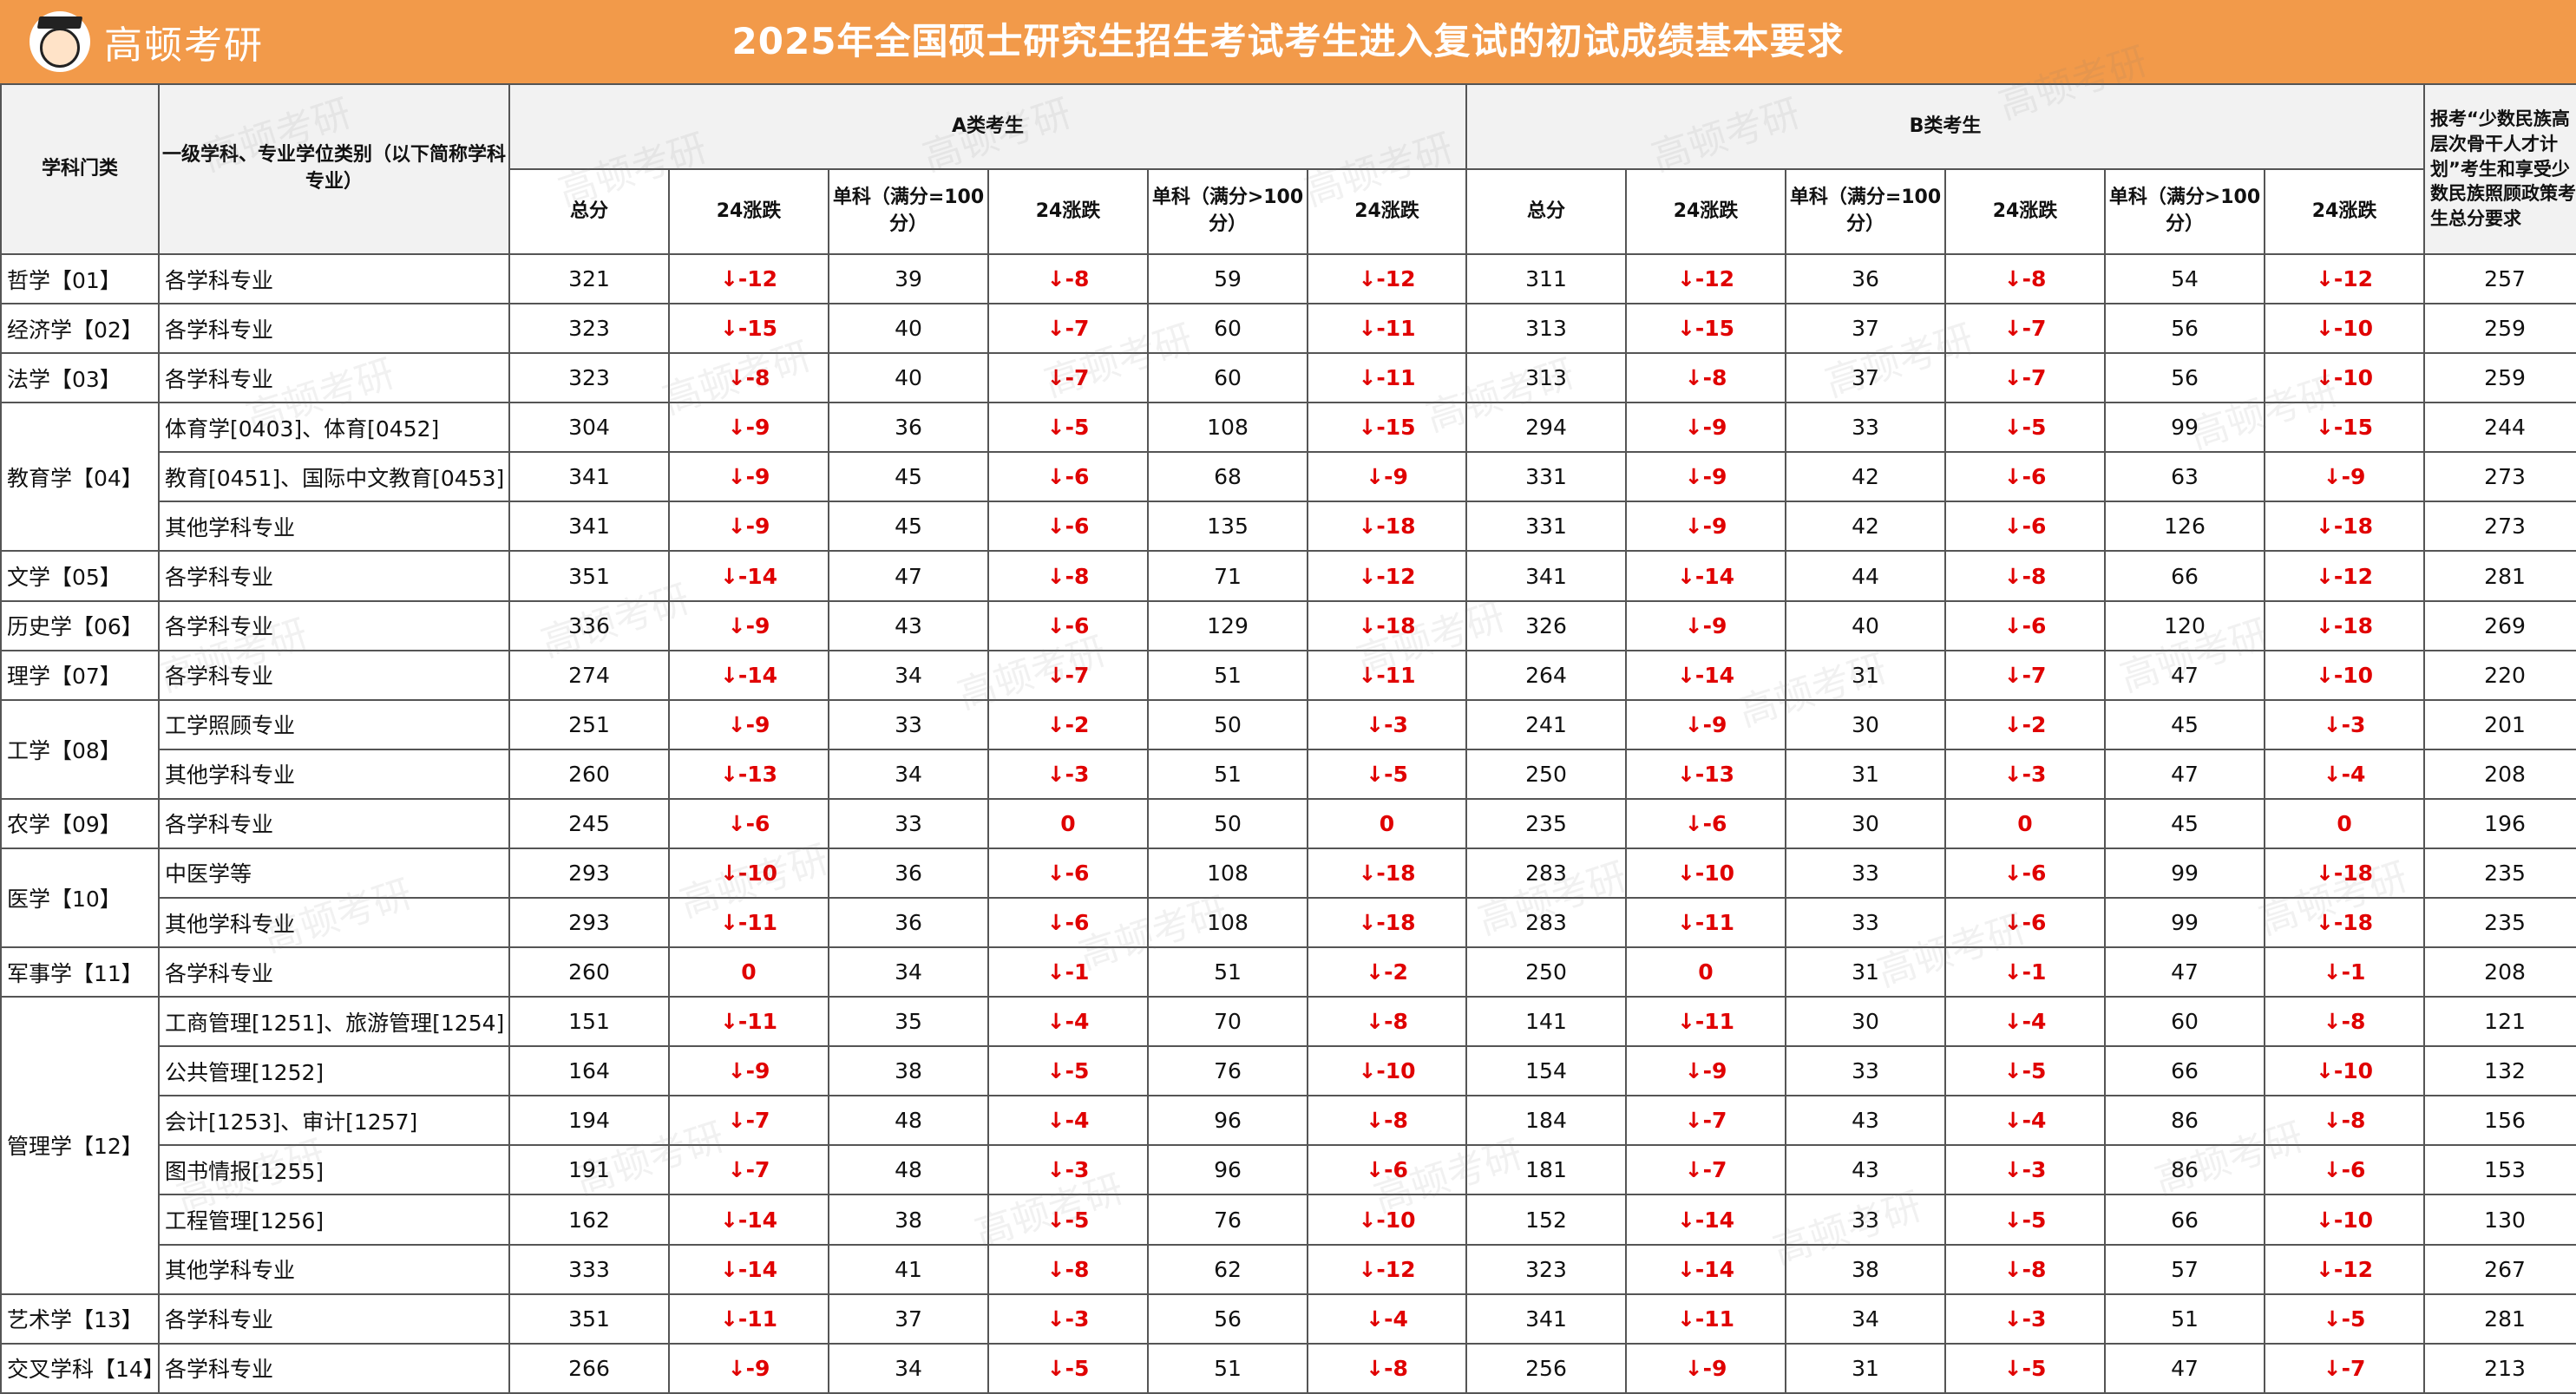  What do you see at coordinates (2499, 923) in the screenshot?
I see `minority-total-cell: 235` at bounding box center [2499, 923].